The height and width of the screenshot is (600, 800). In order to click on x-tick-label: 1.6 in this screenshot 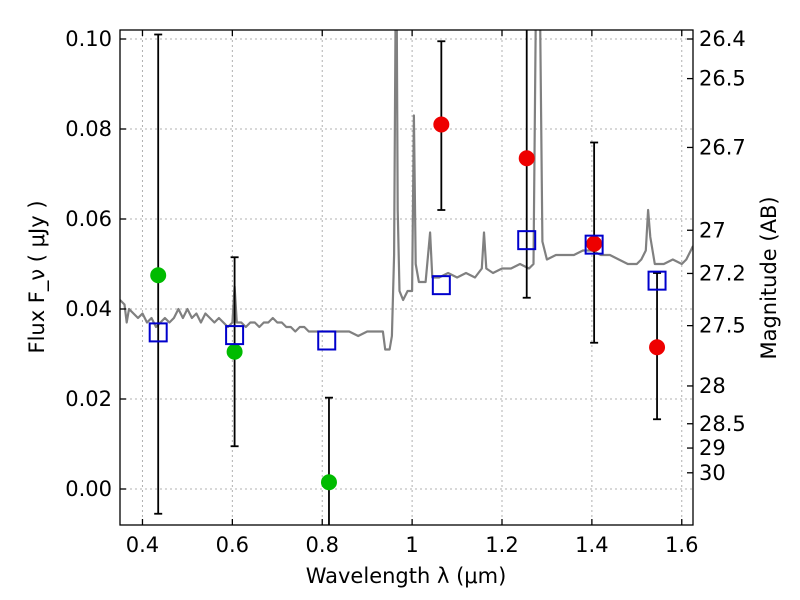, I will do `click(681, 545)`.